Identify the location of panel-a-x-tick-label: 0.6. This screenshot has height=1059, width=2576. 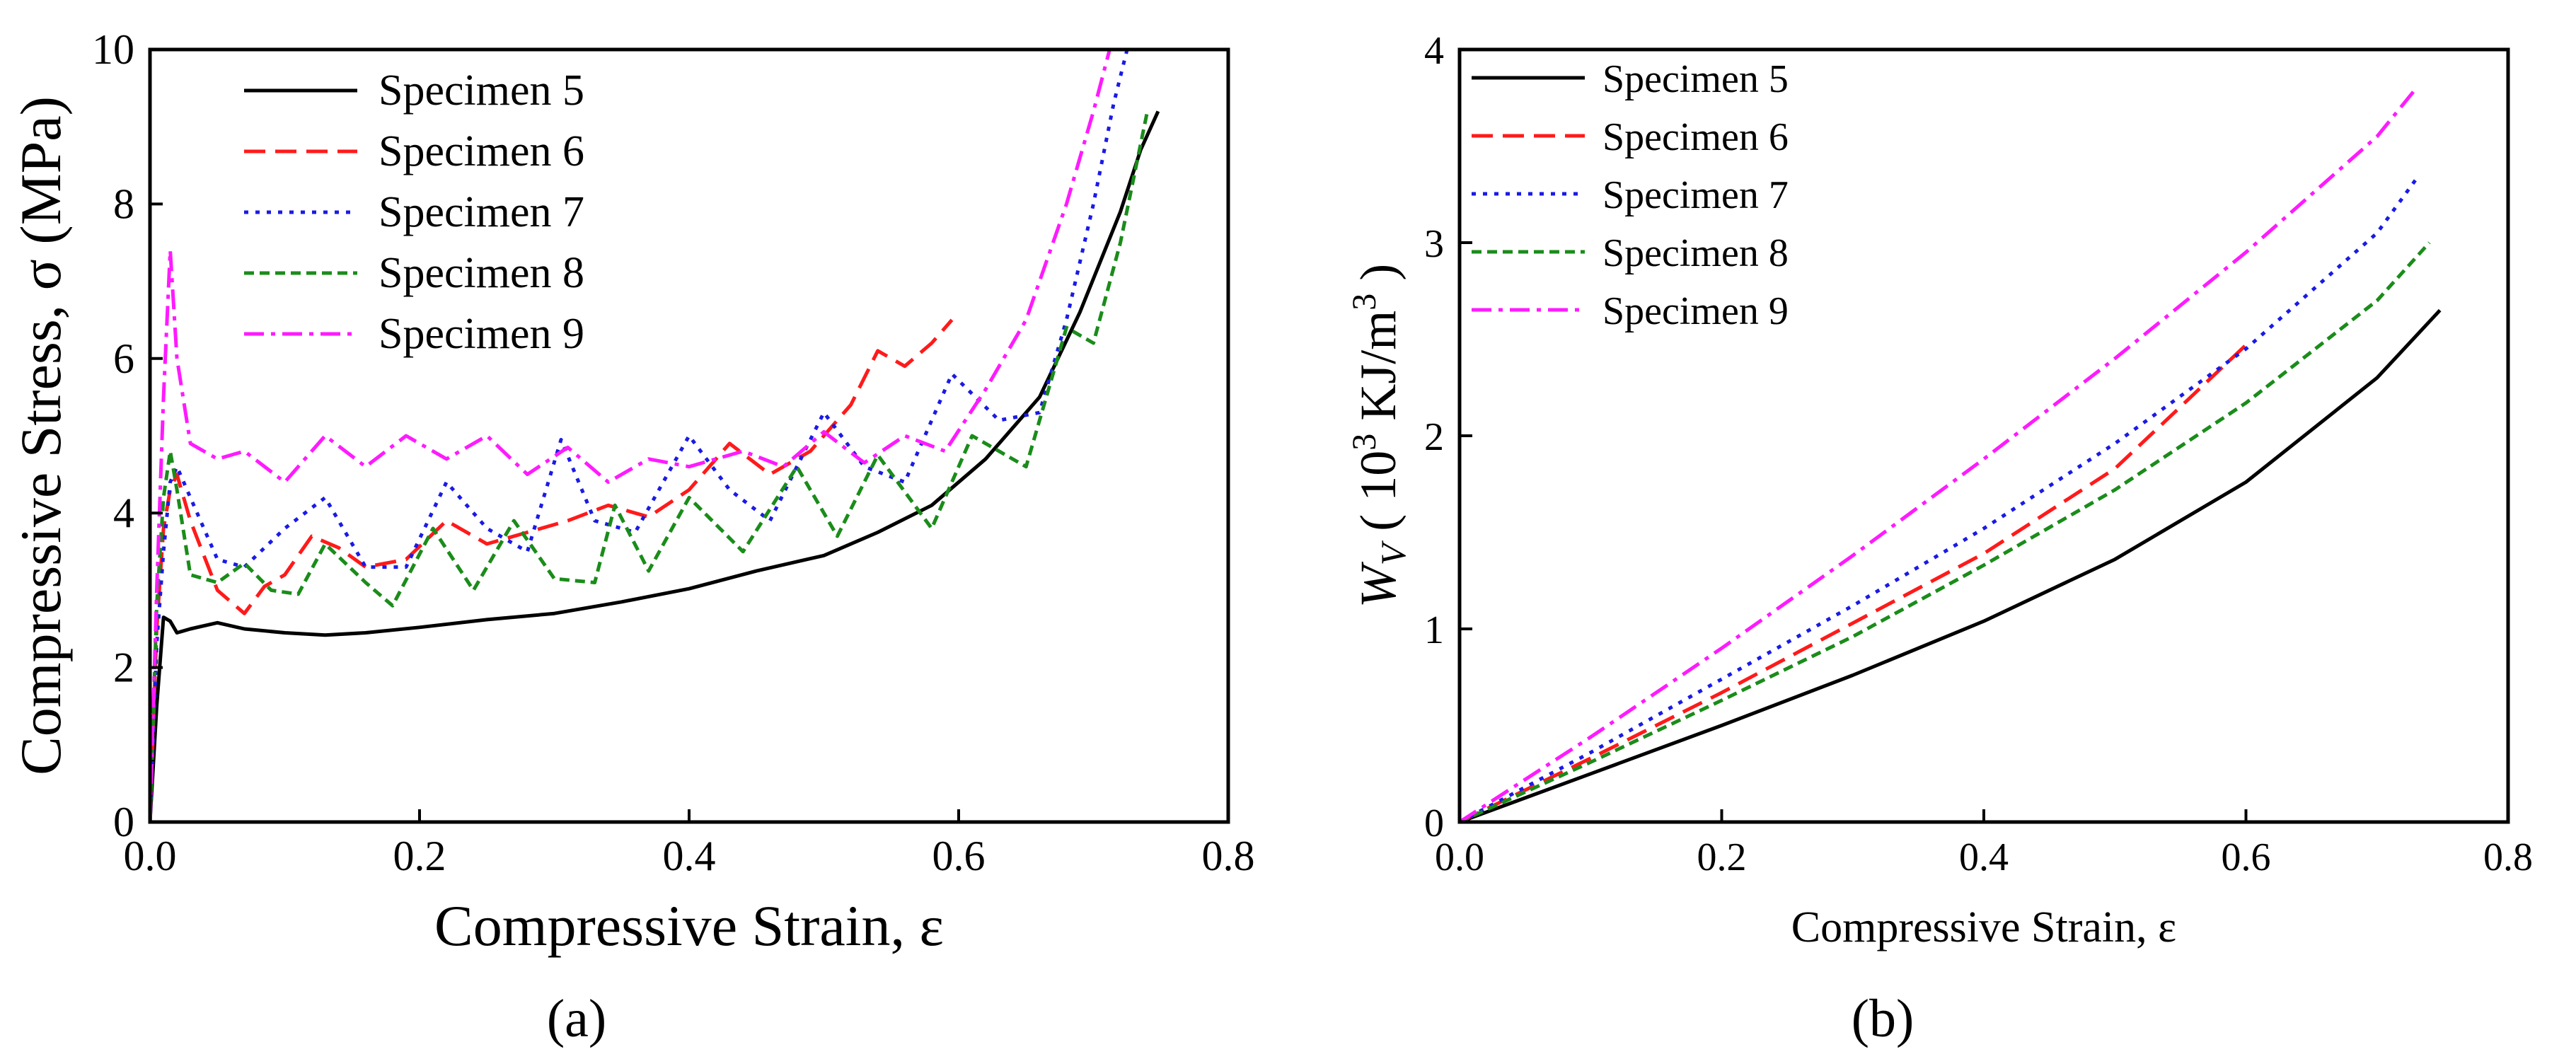
(959, 856).